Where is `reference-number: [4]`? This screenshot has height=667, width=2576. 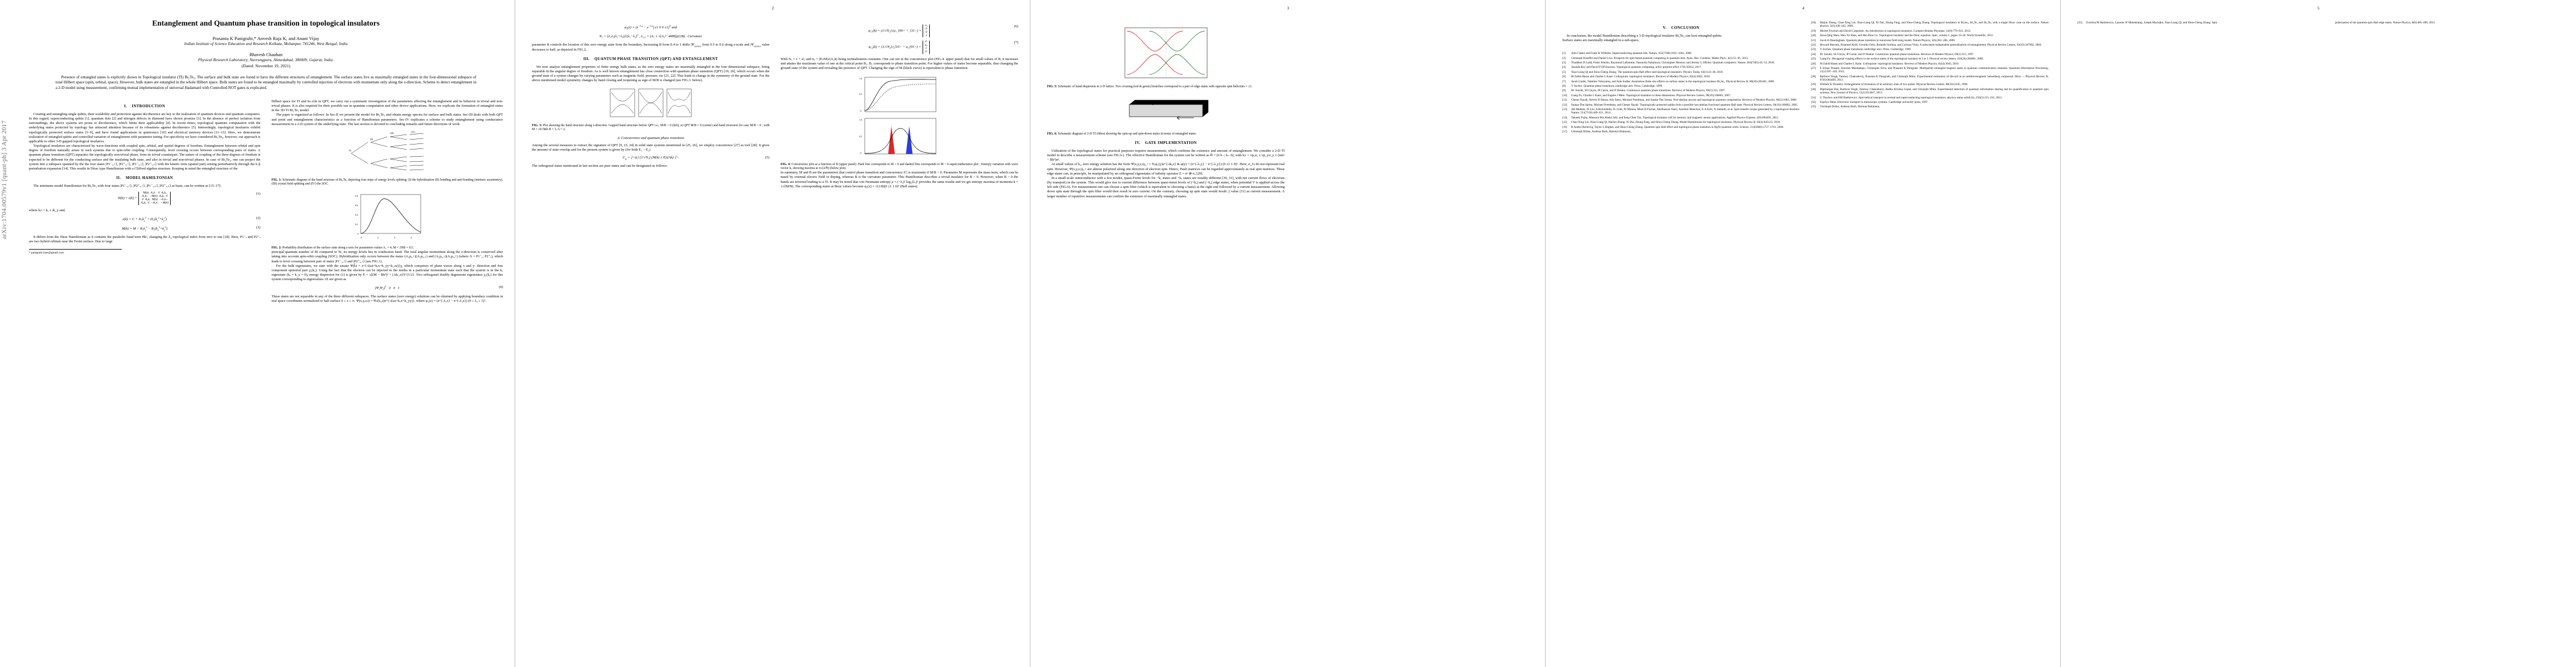
reference-number: [4] is located at coordinates (1564, 67).